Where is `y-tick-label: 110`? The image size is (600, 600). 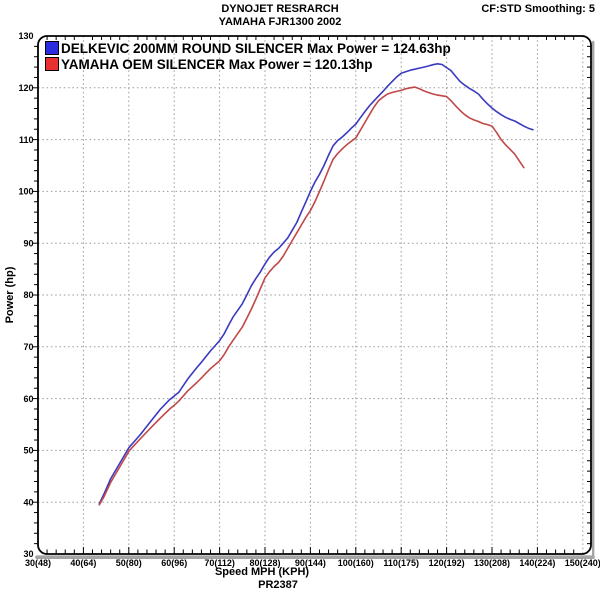 y-tick-label: 110 is located at coordinates (26, 140).